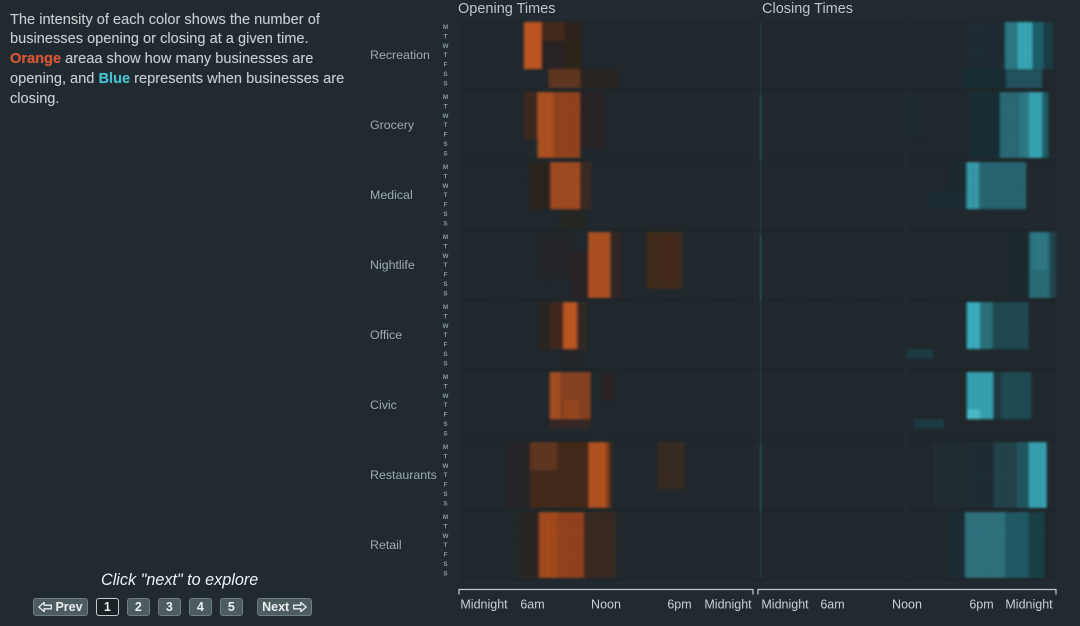 Image resolution: width=1080 pixels, height=626 pixels. Describe the element at coordinates (383, 405) in the screenshot. I see `svg-text: Civic` at that location.